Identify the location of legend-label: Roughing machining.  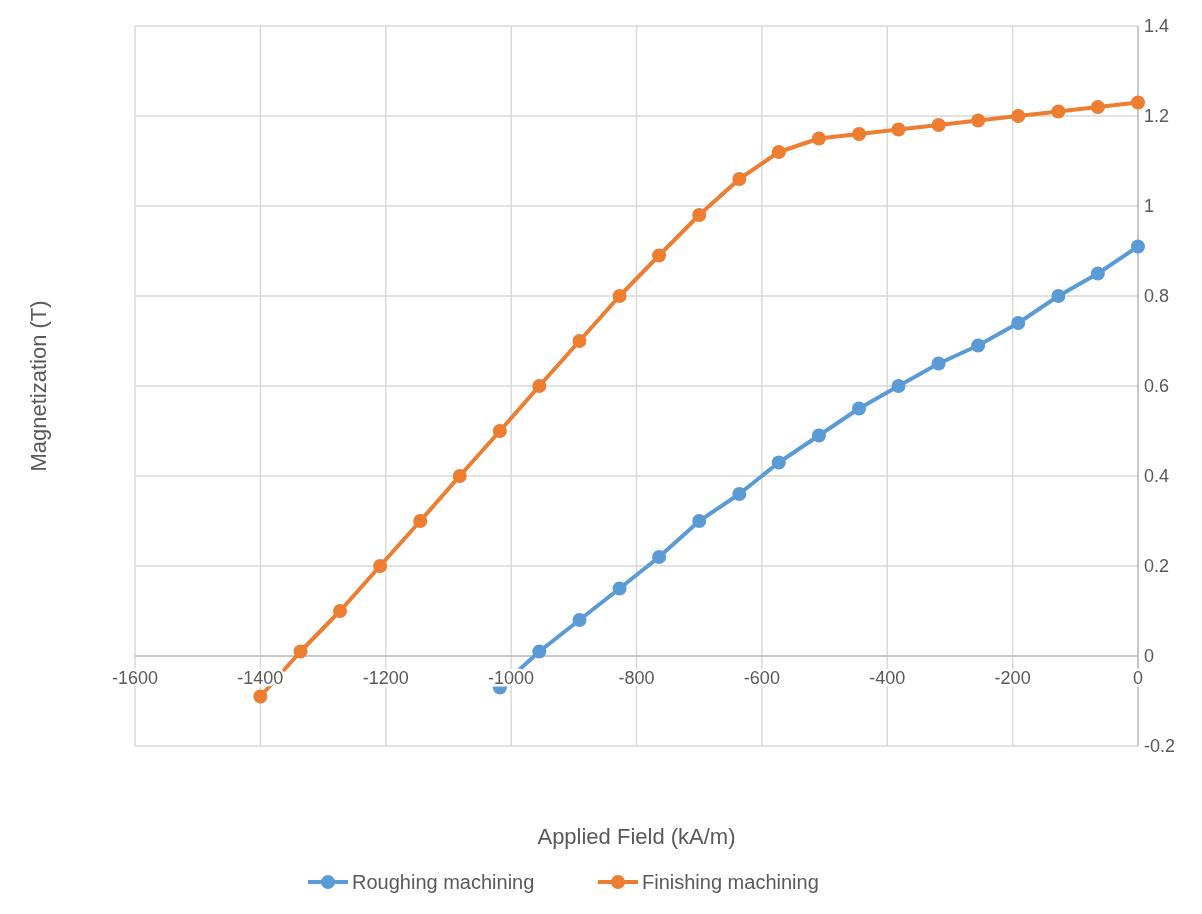
(443, 882).